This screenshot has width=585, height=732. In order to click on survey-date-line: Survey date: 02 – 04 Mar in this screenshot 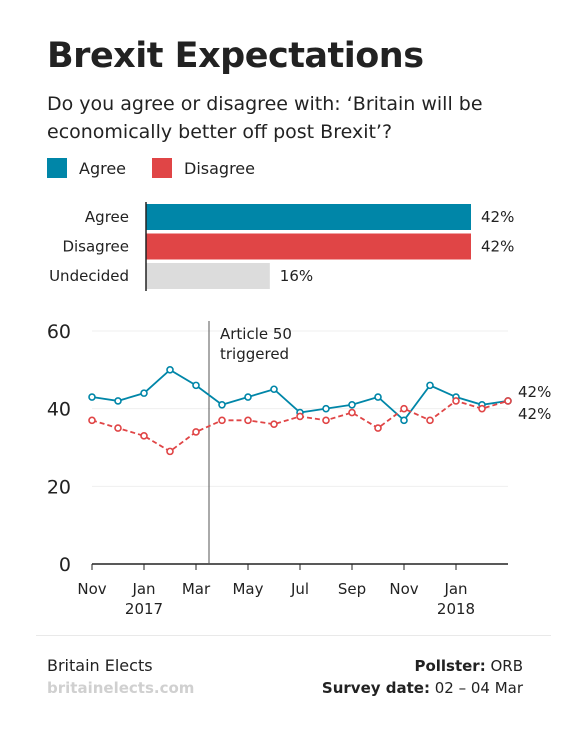, I will do `click(422, 688)`.